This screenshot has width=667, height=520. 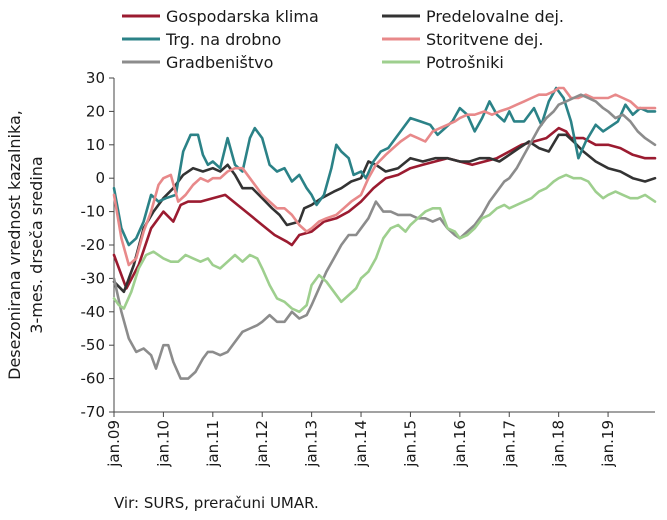 I want to click on x-tick-label: jan.16, so click(x=460, y=444).